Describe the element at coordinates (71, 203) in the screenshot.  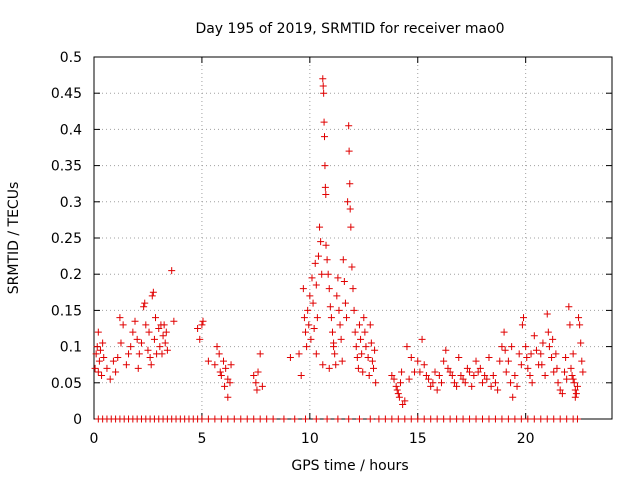
I see `y-tick-label: 0.3` at that location.